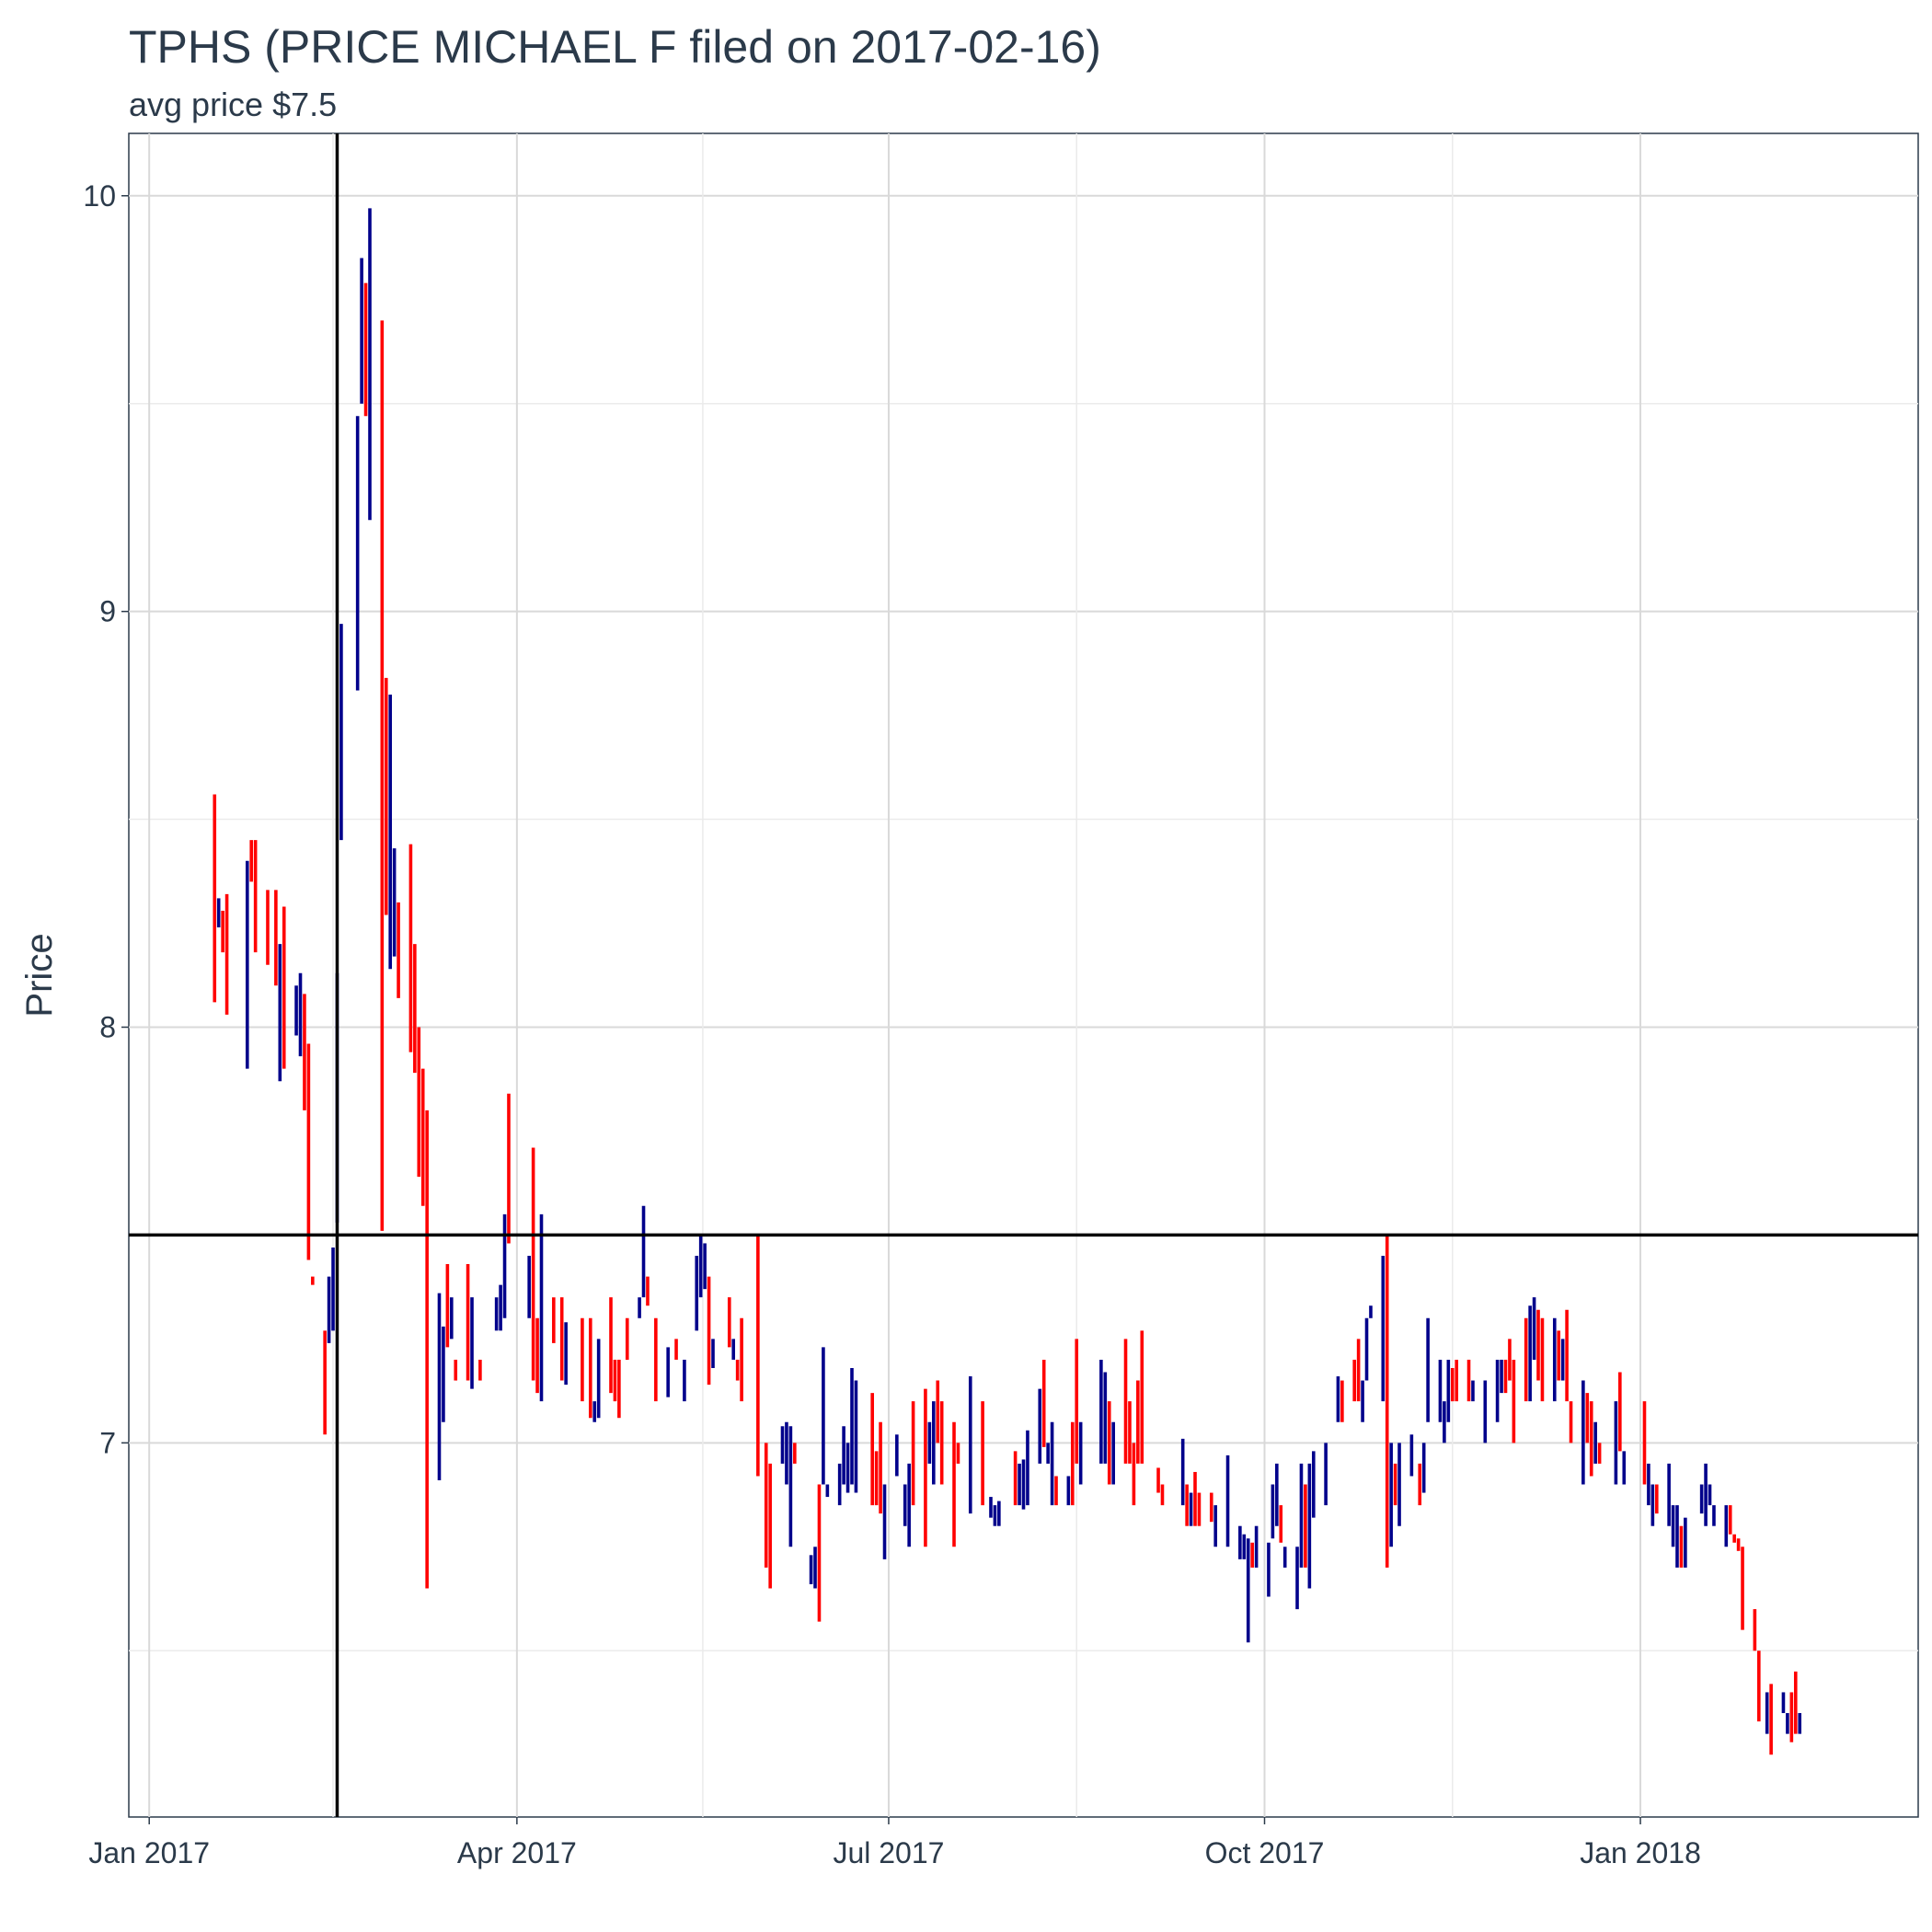  What do you see at coordinates (107, 1026) in the screenshot?
I see `y-tick-label: 8` at bounding box center [107, 1026].